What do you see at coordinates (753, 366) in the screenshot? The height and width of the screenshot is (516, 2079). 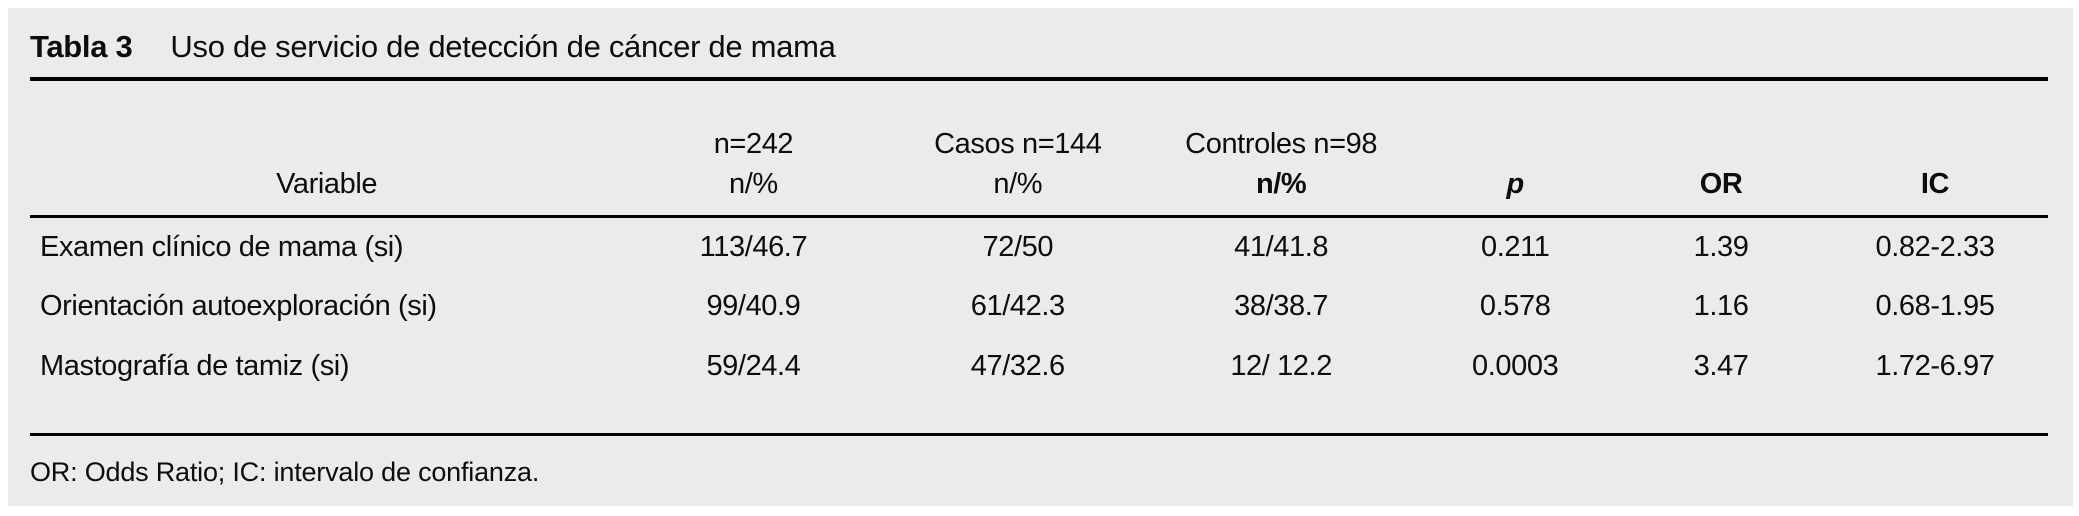 I see `total-cell: 59/24.4` at bounding box center [753, 366].